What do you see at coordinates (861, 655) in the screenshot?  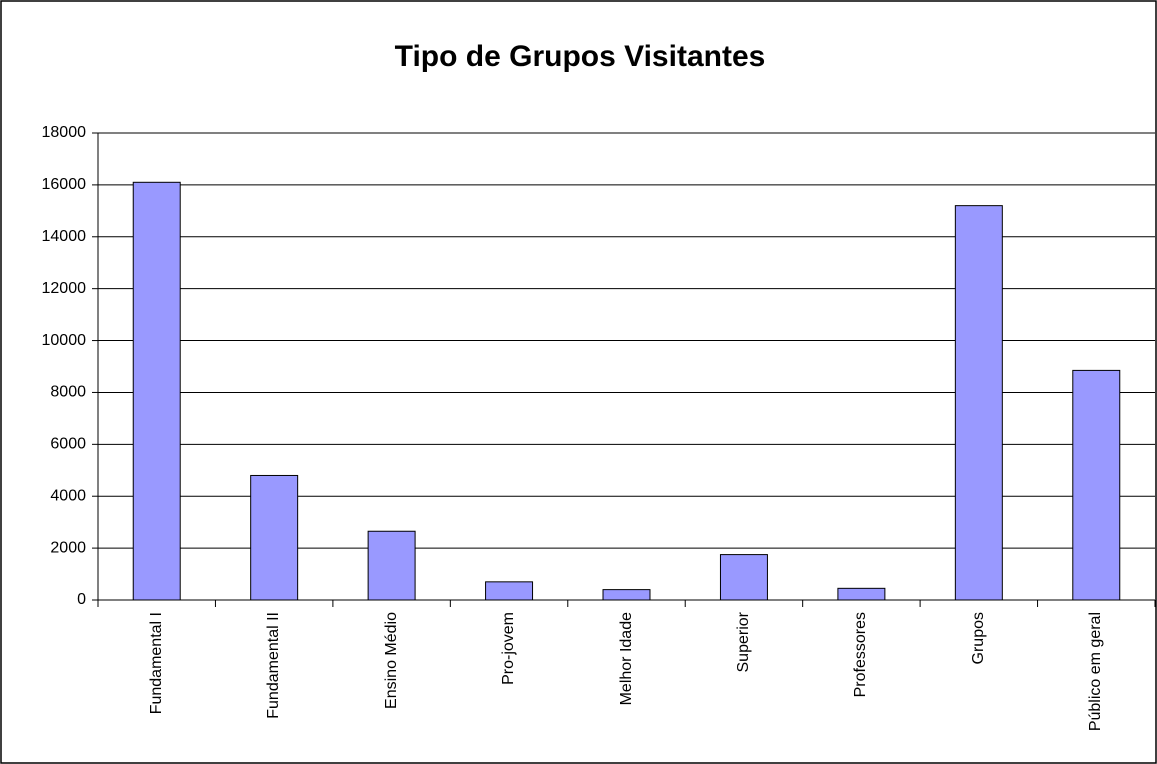 I see `x-tick-label: Professores` at bounding box center [861, 655].